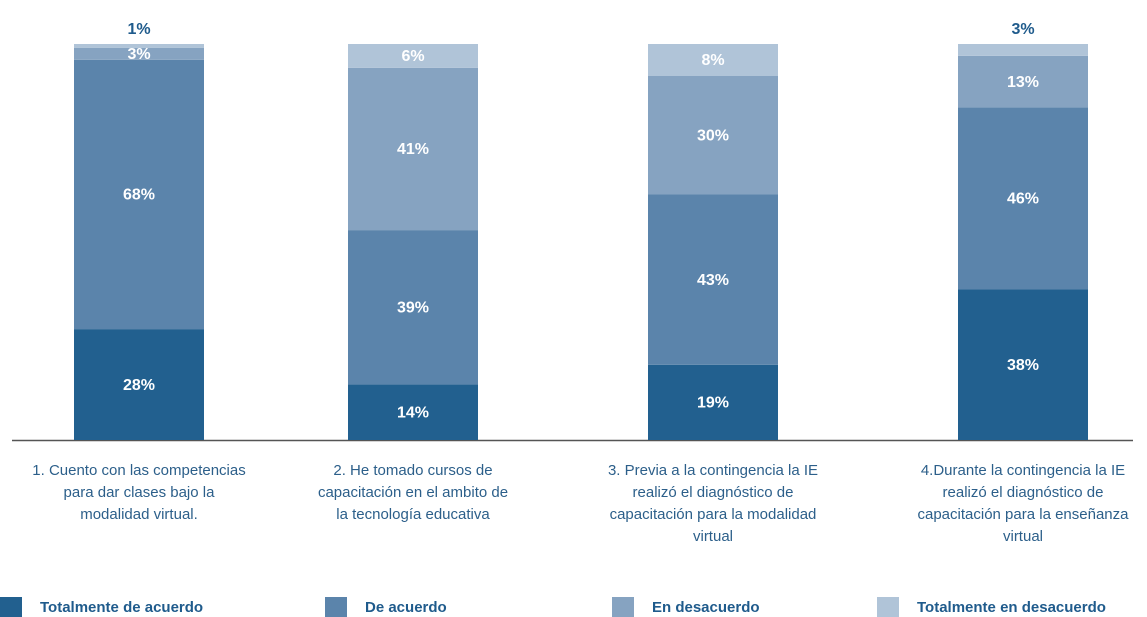  I want to click on legend-label: Totalmente en desacuerdo, so click(1011, 607).